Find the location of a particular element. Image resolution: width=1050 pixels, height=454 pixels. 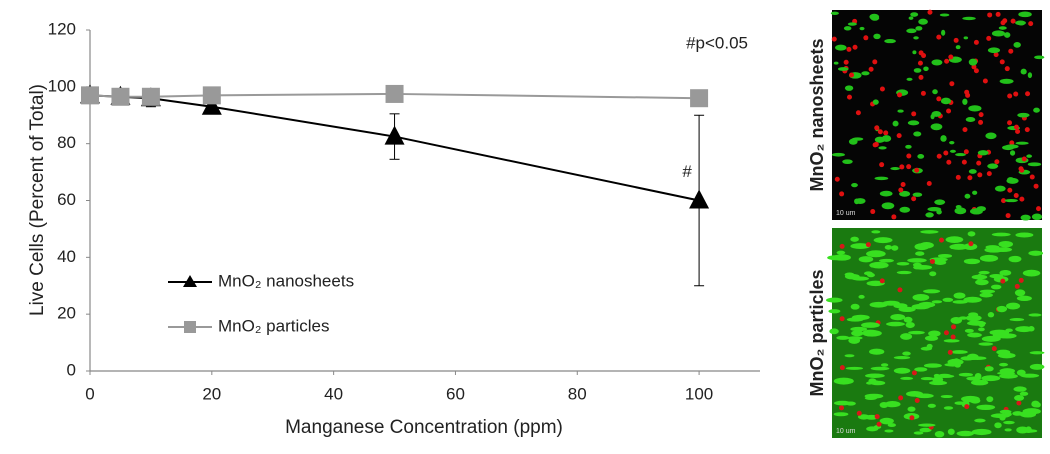

legend-label: MnO₂ nanosheets is located at coordinates (286, 280).